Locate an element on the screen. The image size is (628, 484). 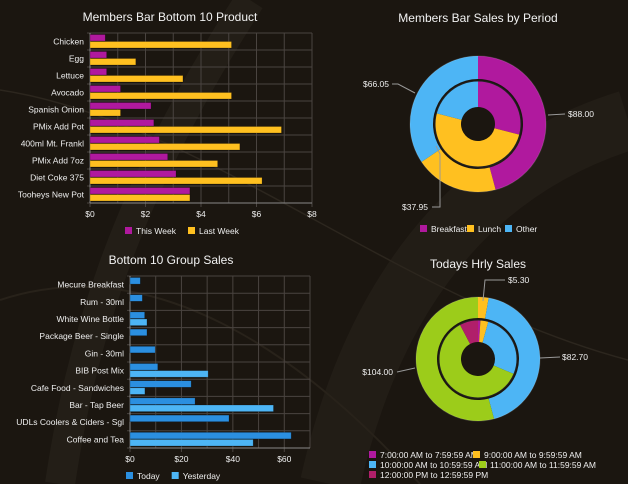
x-tick-label: $60 is located at coordinates (284, 459).